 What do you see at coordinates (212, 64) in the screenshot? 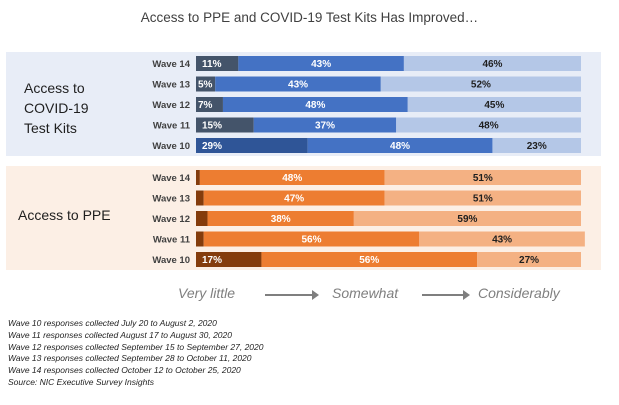
I see `data-label: 11%` at bounding box center [212, 64].